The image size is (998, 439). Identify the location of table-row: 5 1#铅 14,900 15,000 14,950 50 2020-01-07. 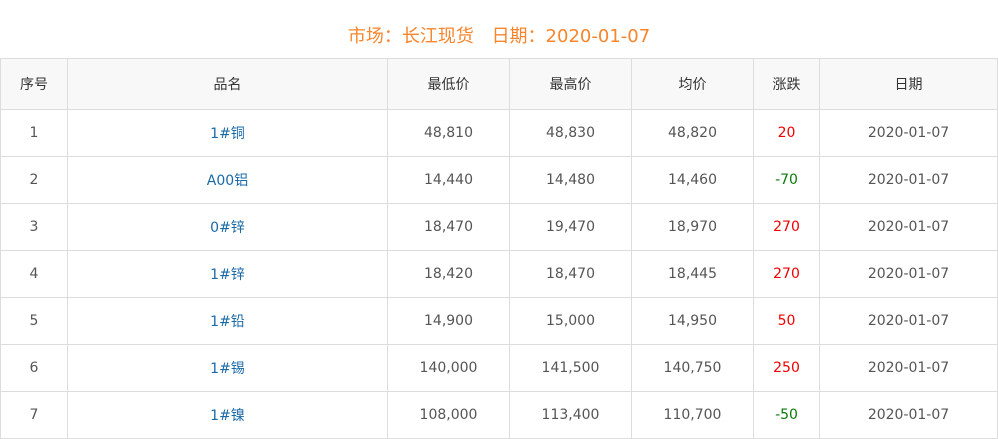
(499, 321).